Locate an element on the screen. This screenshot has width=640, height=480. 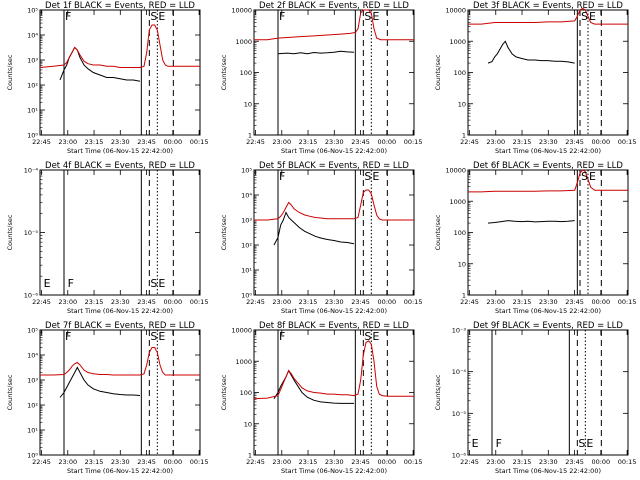
panel-title: Det 5f BLACK = Events, RED = LLD is located at coordinates (334, 166).